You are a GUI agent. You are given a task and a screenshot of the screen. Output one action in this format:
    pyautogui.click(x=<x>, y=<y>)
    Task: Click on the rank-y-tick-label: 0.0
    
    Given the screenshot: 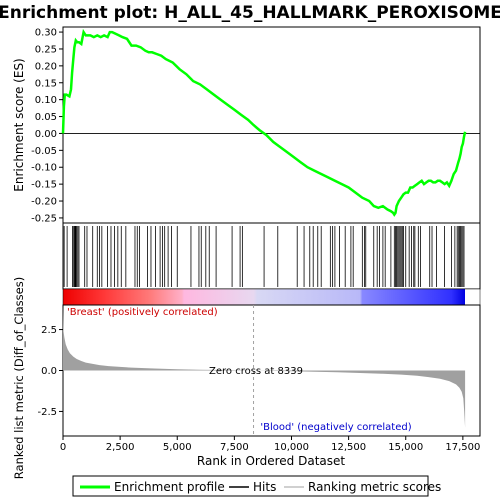 What is the action you would take?
    pyautogui.click(x=49, y=371)
    